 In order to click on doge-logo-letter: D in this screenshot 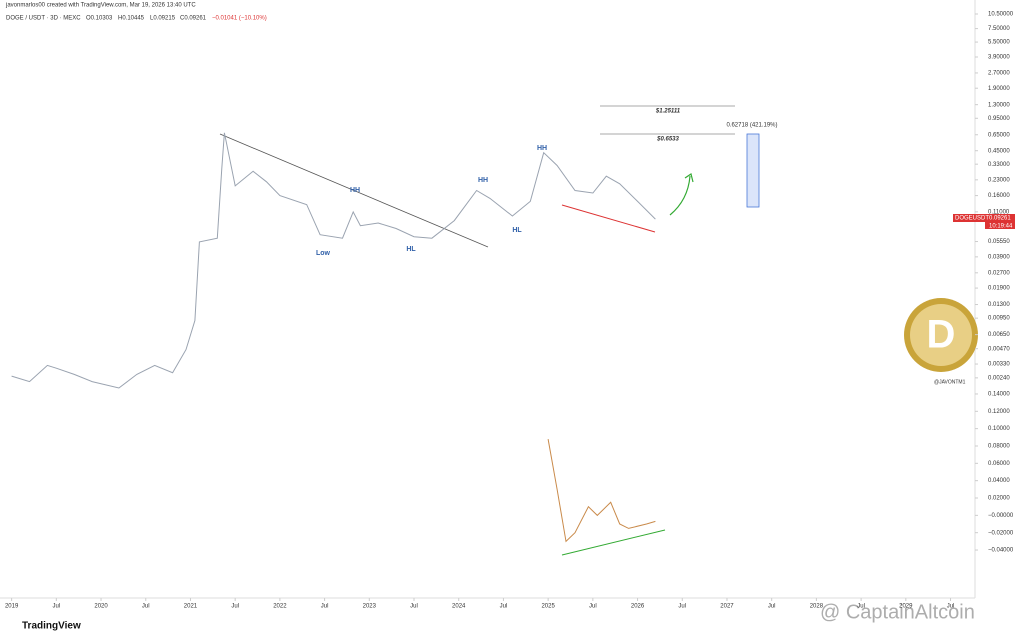, I will do `click(941, 335)`.